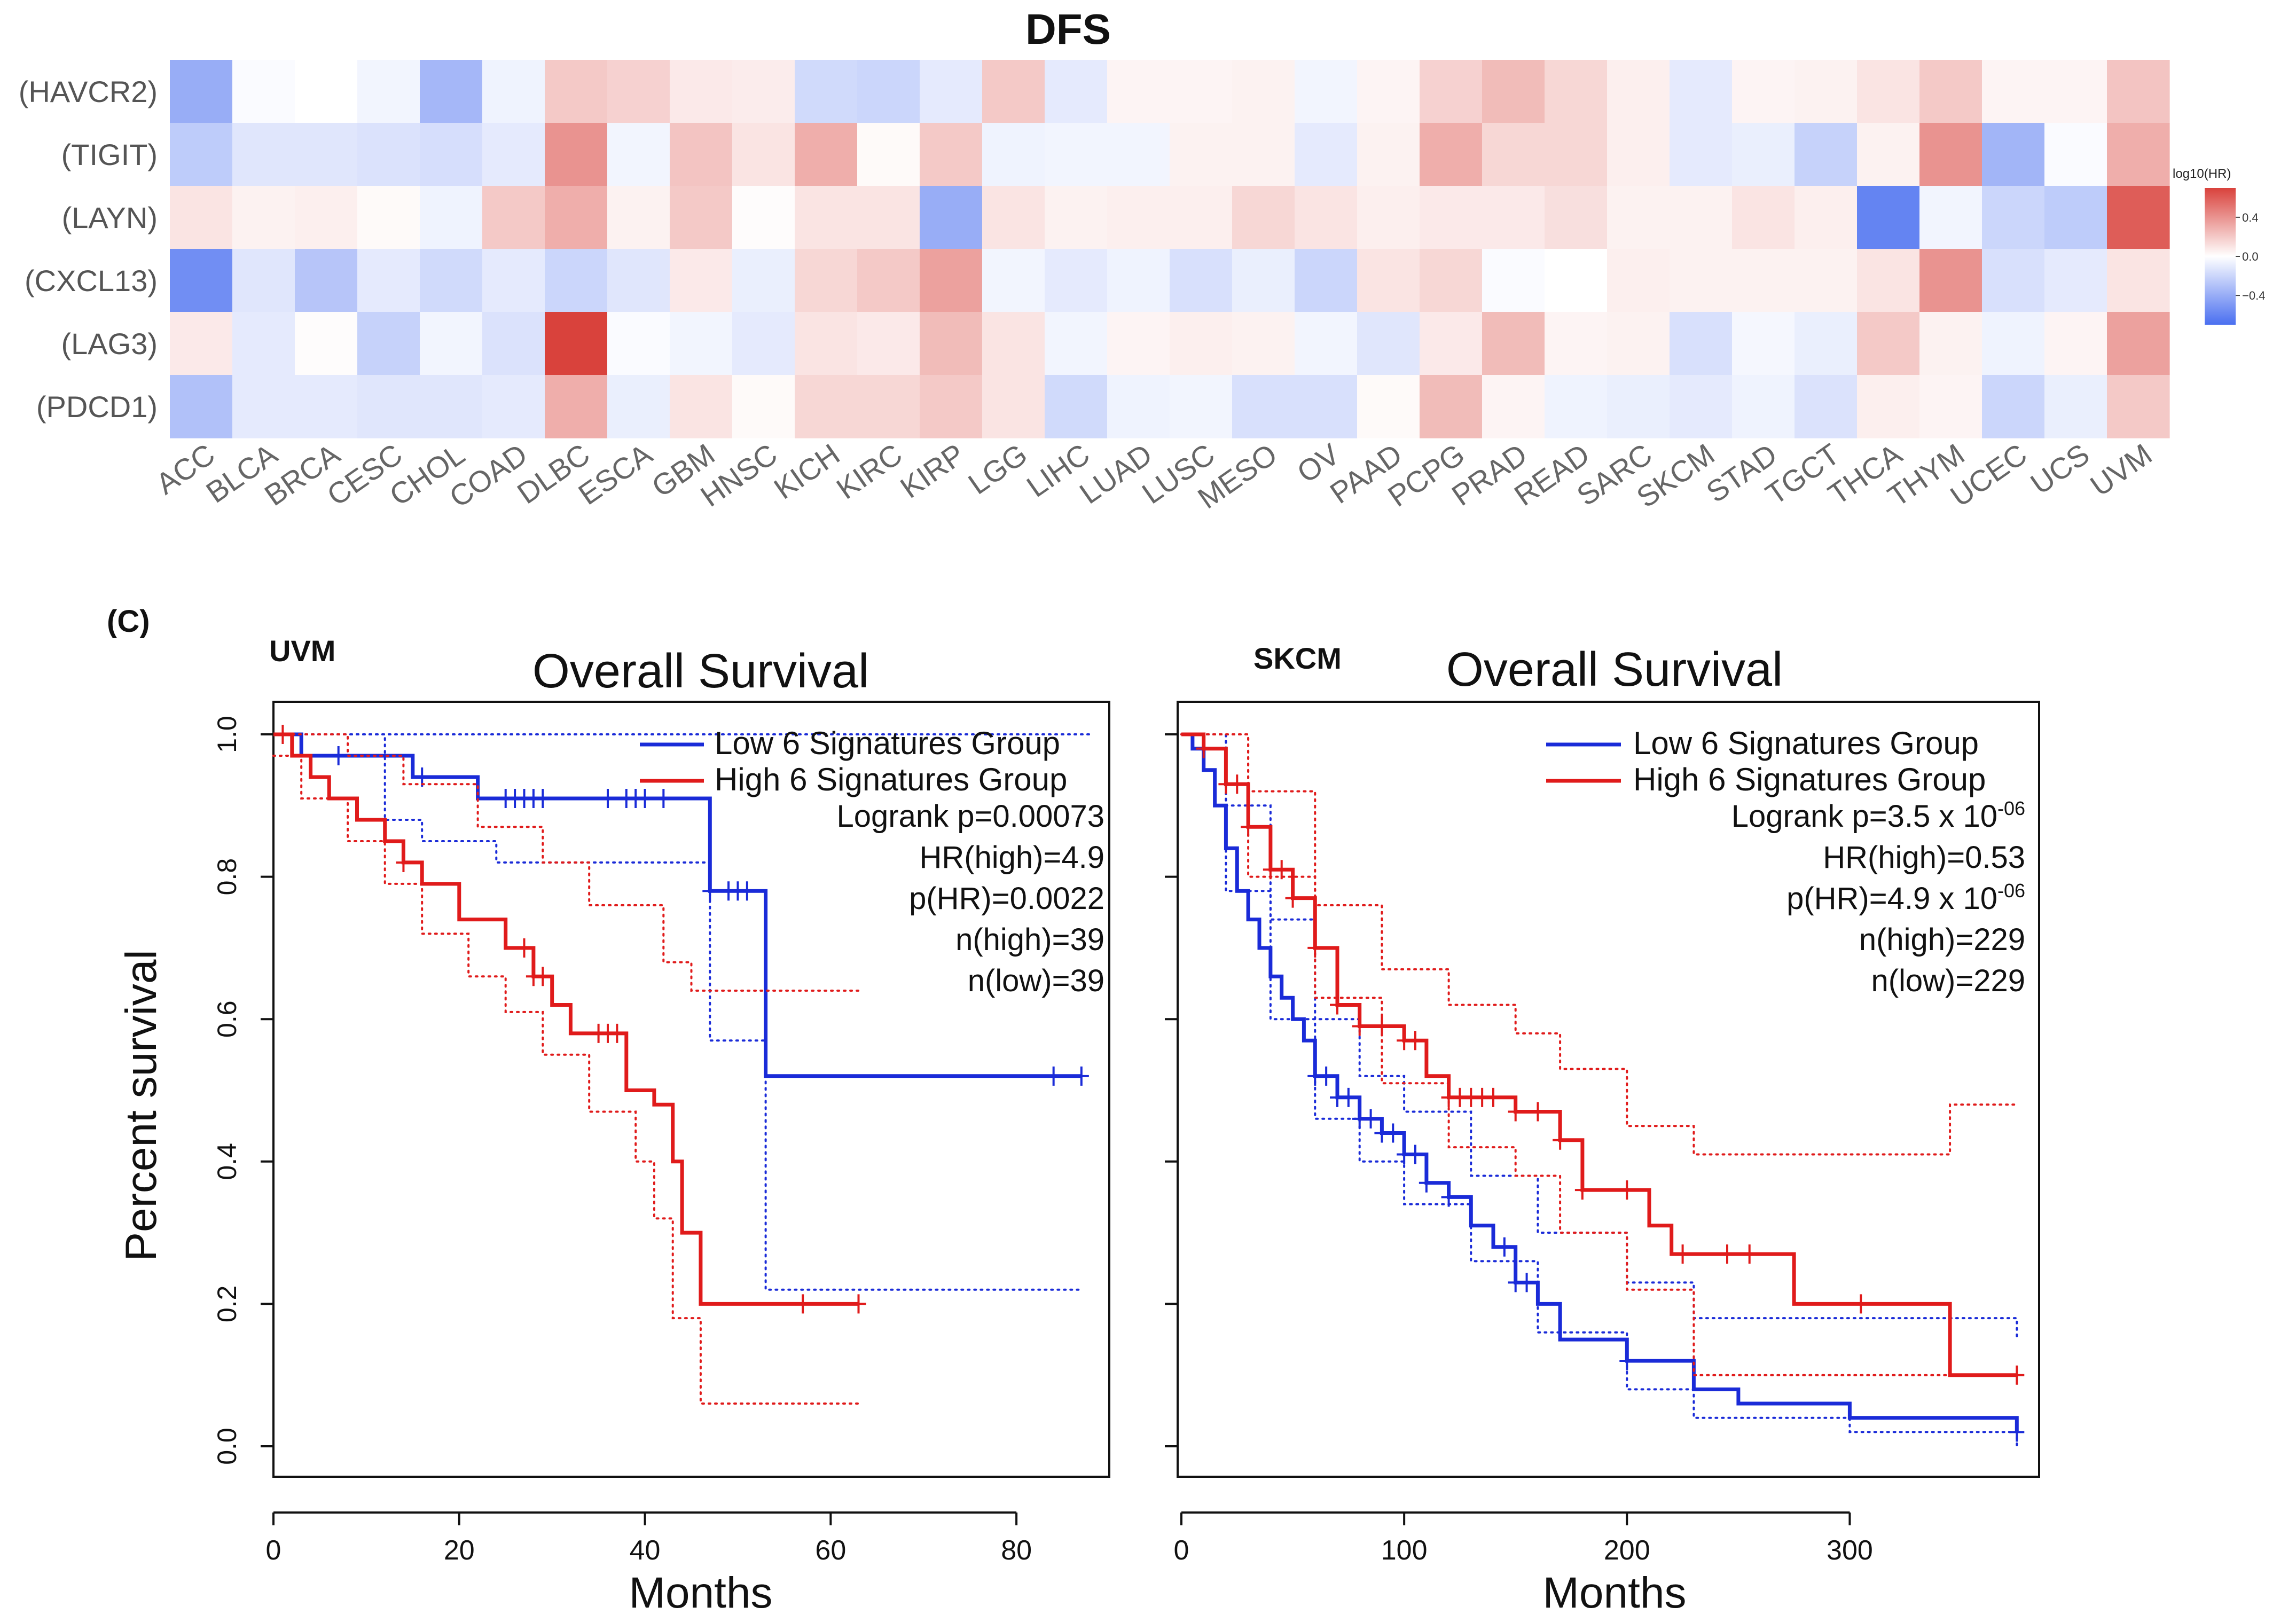 The height and width of the screenshot is (1622, 2296). Describe the element at coordinates (1012, 858) in the screenshot. I see `km-stat-text: HR(high)=4.9` at that location.